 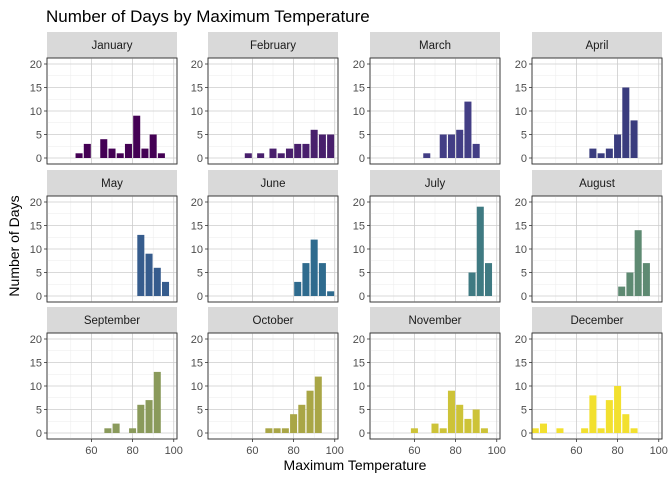 What do you see at coordinates (14, 245) in the screenshot?
I see `y-axis-label: Number of Days` at bounding box center [14, 245].